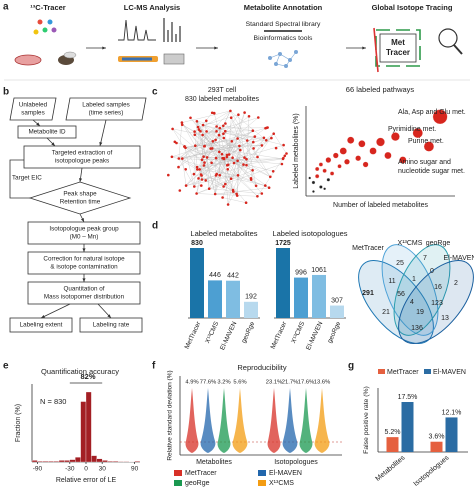 The image size is (474, 490). What do you see at coordinates (432, 271) in the screenshot?
I see `venn-count: 0` at bounding box center [432, 271].